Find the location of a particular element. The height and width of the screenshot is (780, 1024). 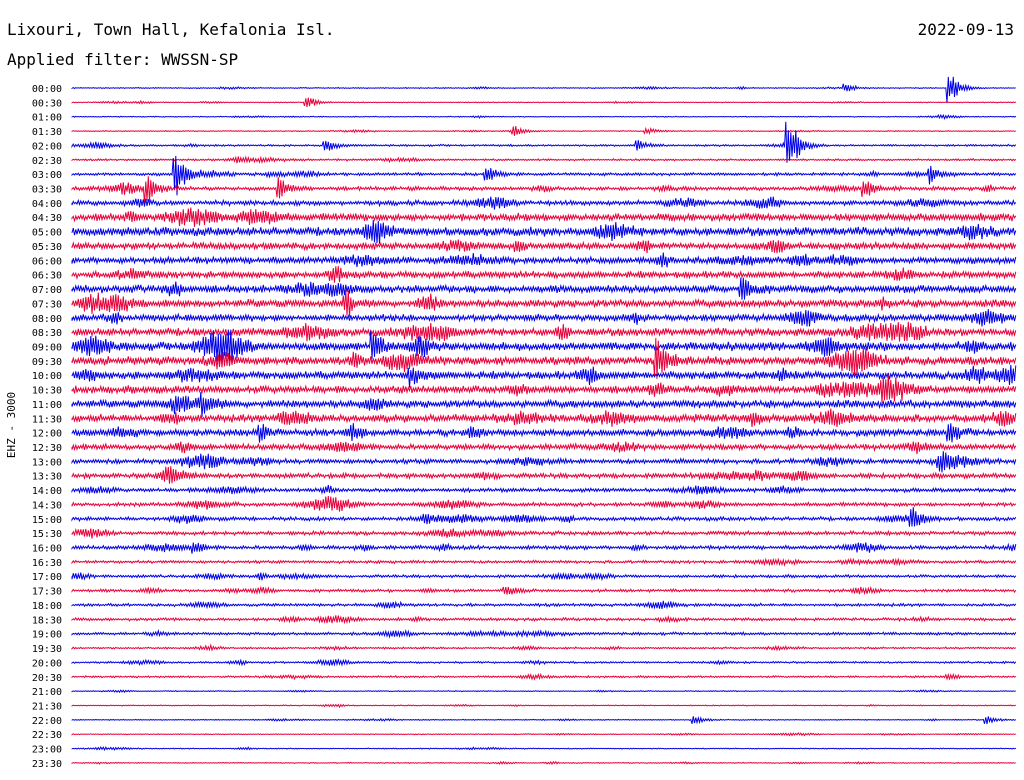

row-label-0230: 02:30 is located at coordinates (47, 161).